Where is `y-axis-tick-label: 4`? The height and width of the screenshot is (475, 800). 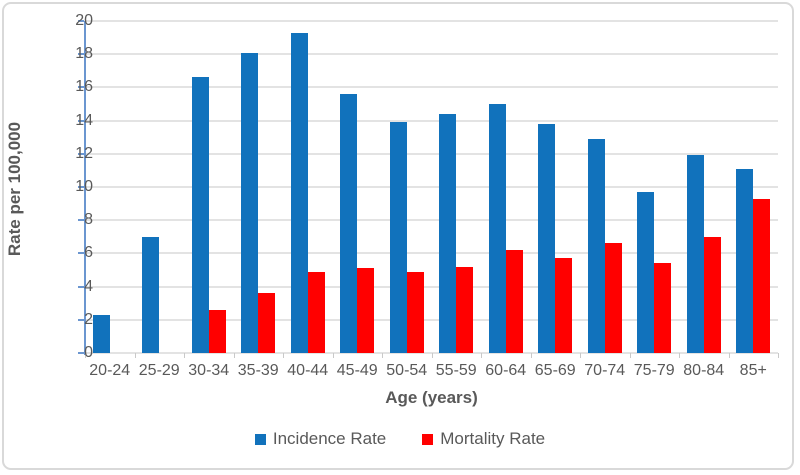 y-axis-tick-label: 4 is located at coordinates (88, 286).